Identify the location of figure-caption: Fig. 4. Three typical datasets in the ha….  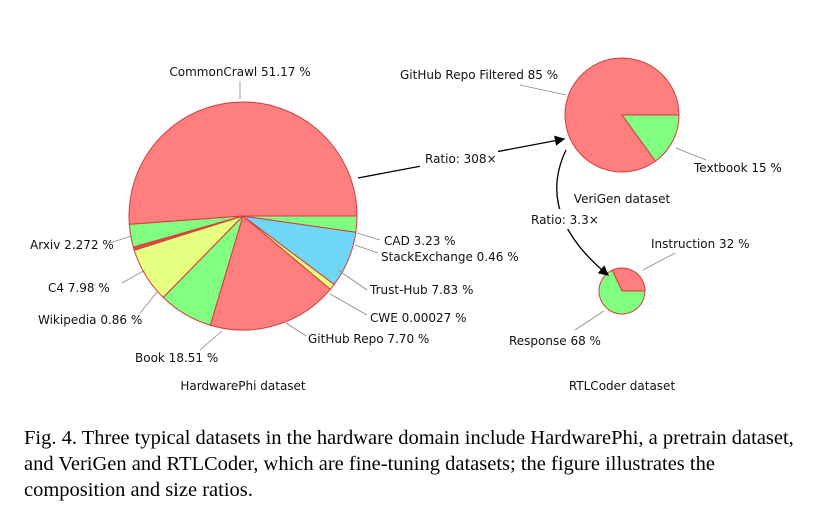
(409, 464).